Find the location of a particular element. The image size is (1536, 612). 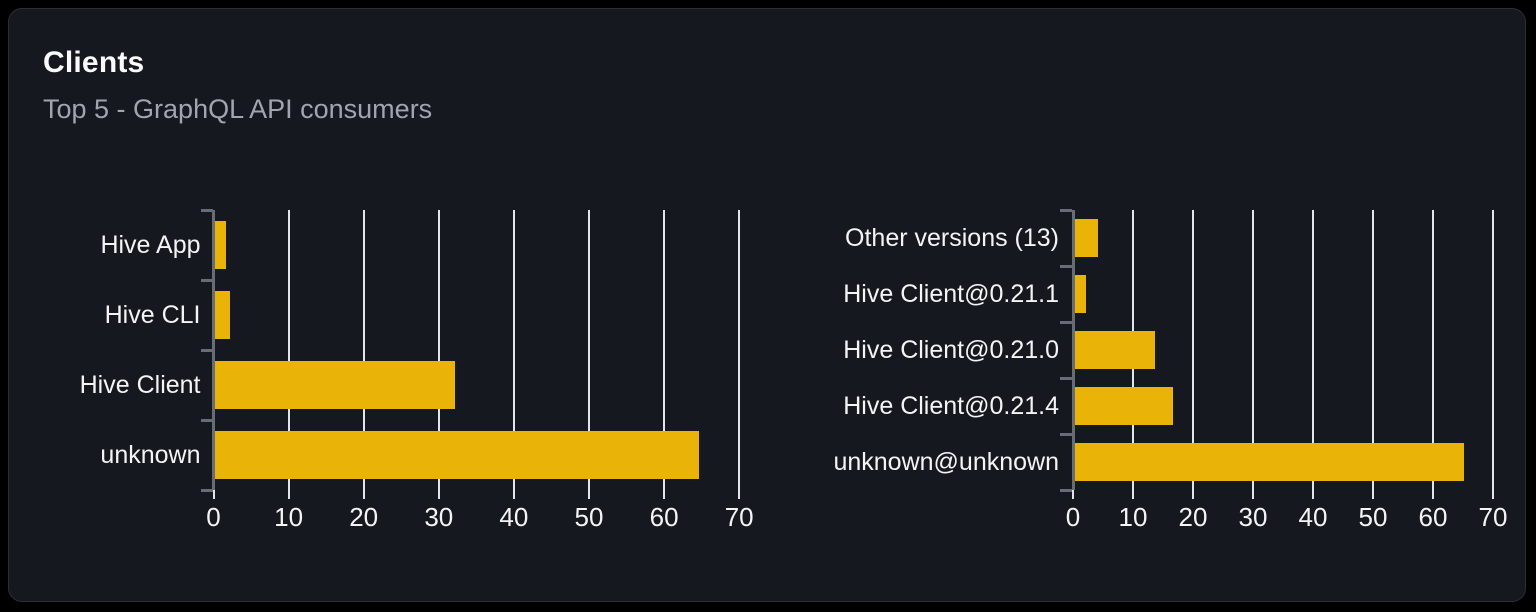

bar-hive-client is located at coordinates (334, 385).